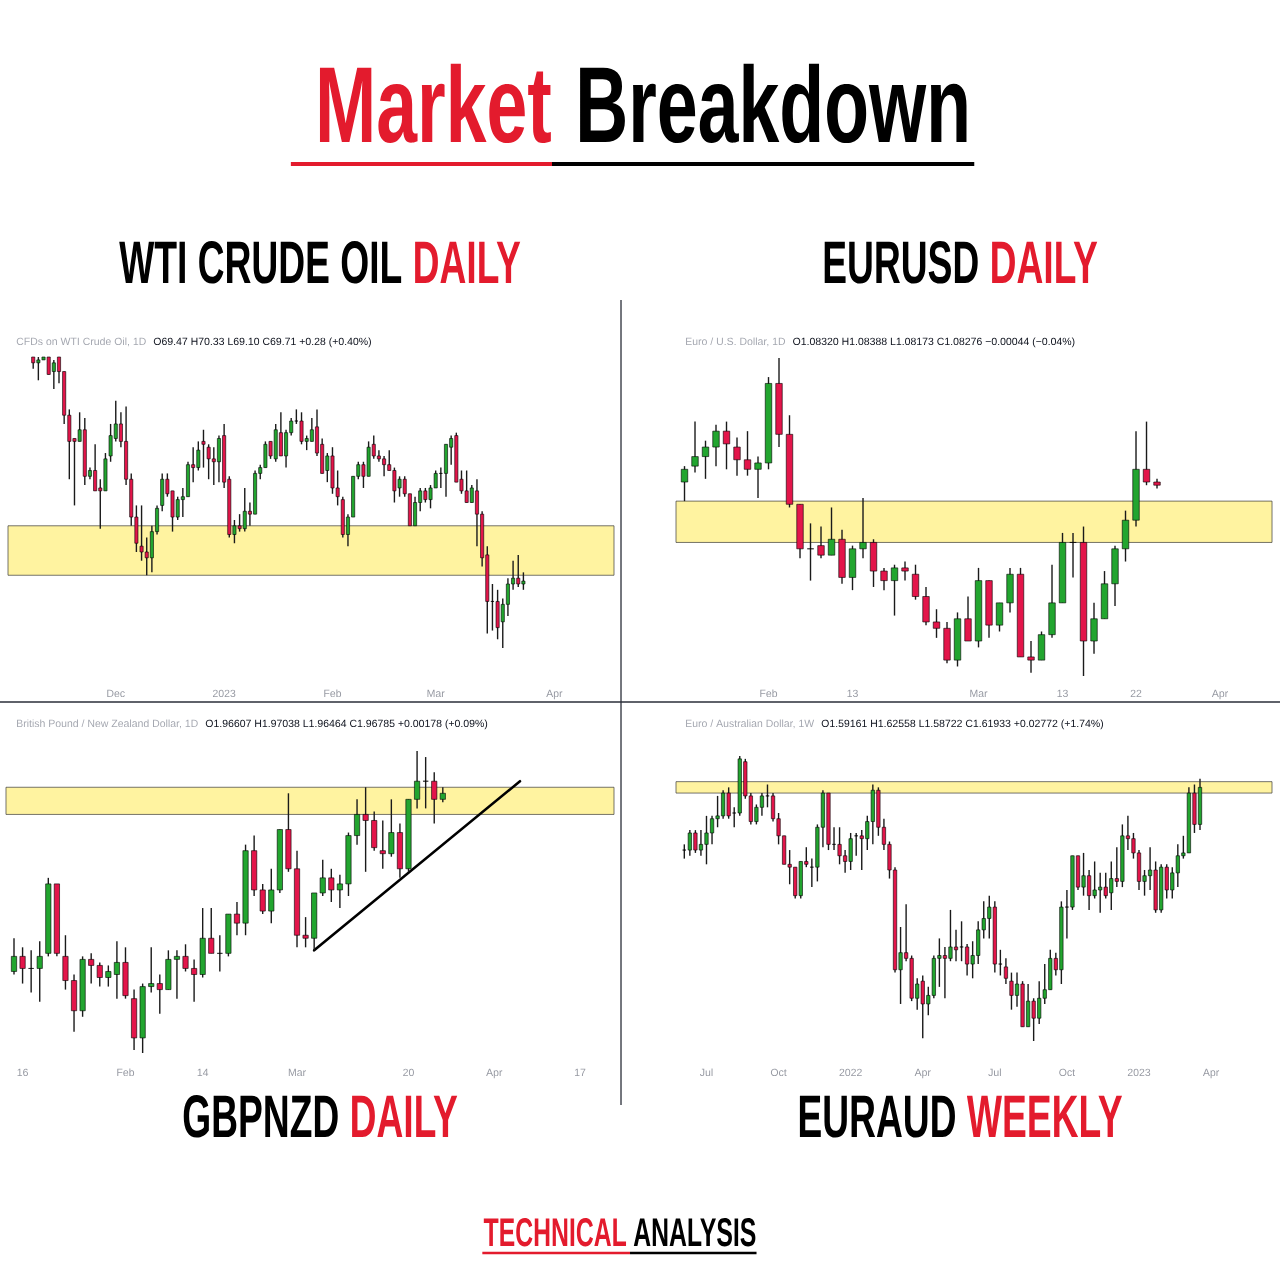  What do you see at coordinates (22, 1072) in the screenshot?
I see `x-tick-label: 16` at bounding box center [22, 1072].